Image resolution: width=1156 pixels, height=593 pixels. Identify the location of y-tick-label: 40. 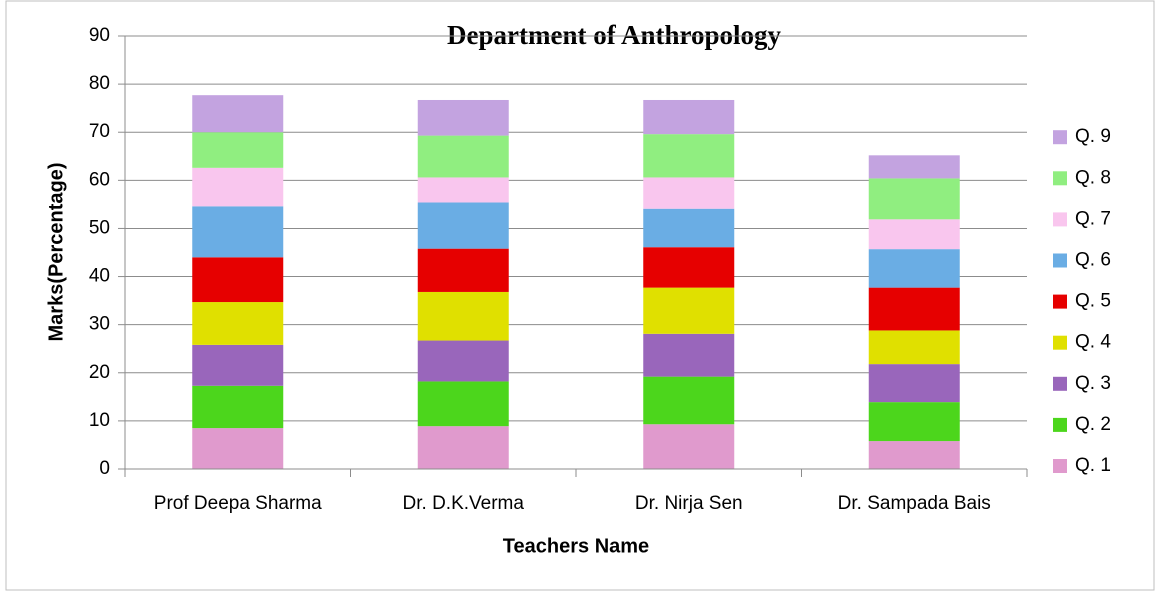
(99, 276).